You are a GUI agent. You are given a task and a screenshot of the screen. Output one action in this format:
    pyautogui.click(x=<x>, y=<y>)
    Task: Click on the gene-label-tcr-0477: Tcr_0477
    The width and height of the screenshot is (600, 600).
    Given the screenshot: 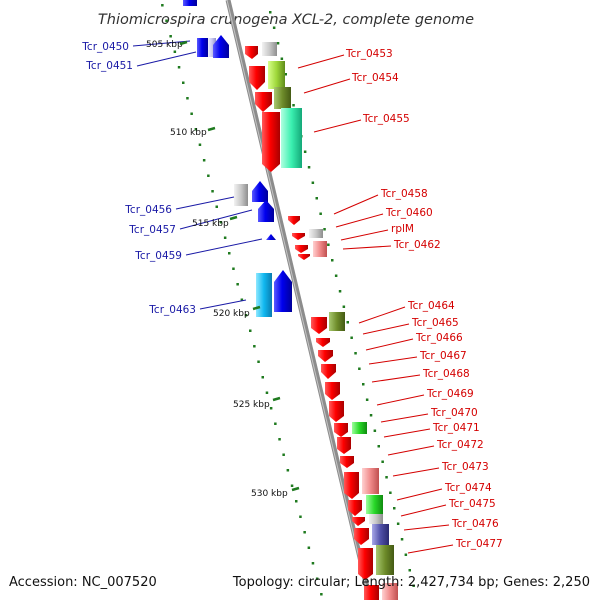 What is the action you would take?
    pyautogui.click(x=479, y=544)
    